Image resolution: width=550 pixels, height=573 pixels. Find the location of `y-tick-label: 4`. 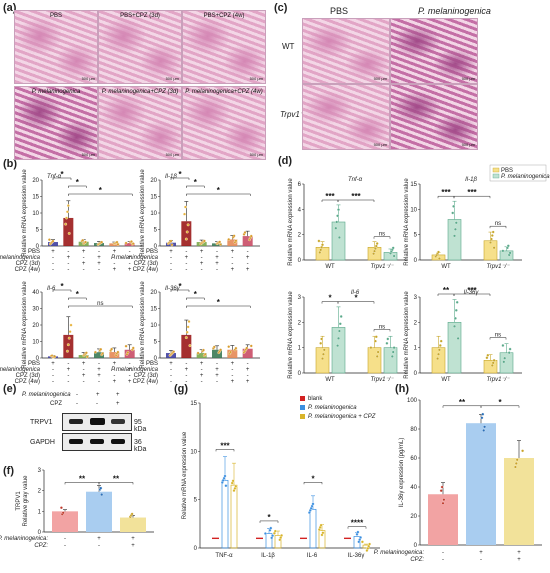

y-tick-label: 4 is located at coordinates (300, 210).